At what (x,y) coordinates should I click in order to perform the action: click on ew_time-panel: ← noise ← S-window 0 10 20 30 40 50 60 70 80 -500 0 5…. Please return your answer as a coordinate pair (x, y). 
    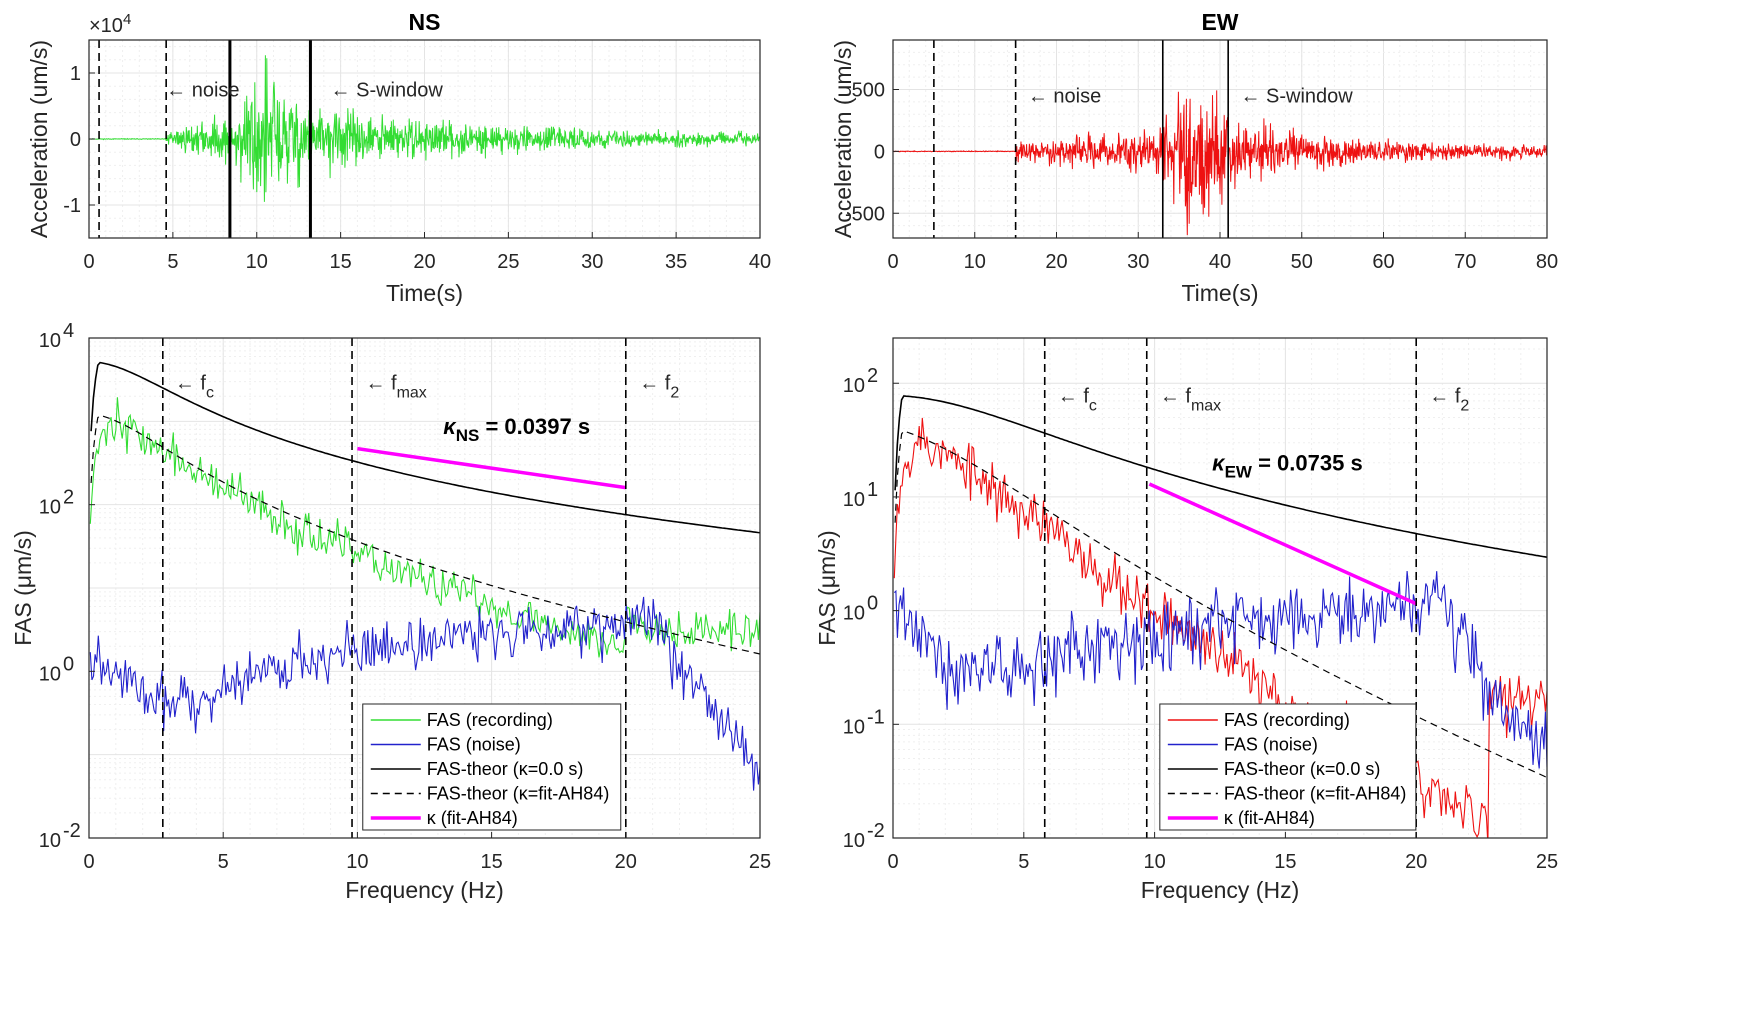
    Looking at the image, I should click on (1194, 157).